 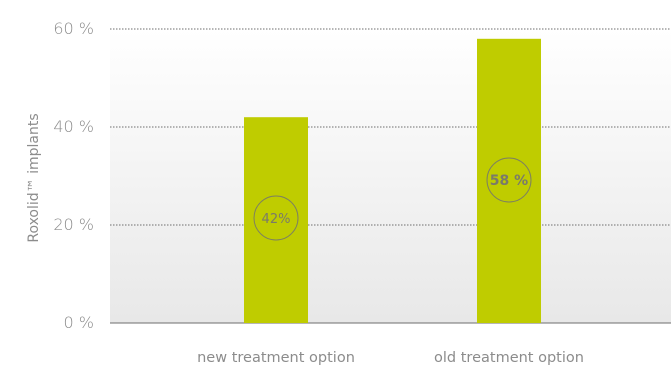 I want to click on x-category-label: old treatment option, so click(x=509, y=357).